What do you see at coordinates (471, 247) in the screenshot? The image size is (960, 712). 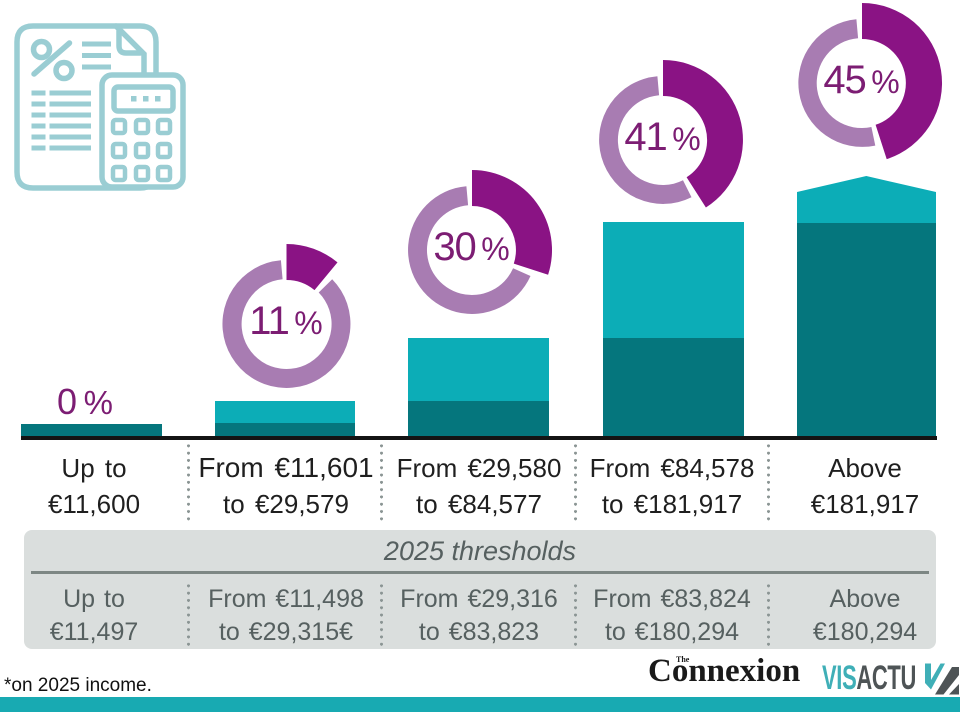 I see `svg-text: 30 %` at bounding box center [471, 247].